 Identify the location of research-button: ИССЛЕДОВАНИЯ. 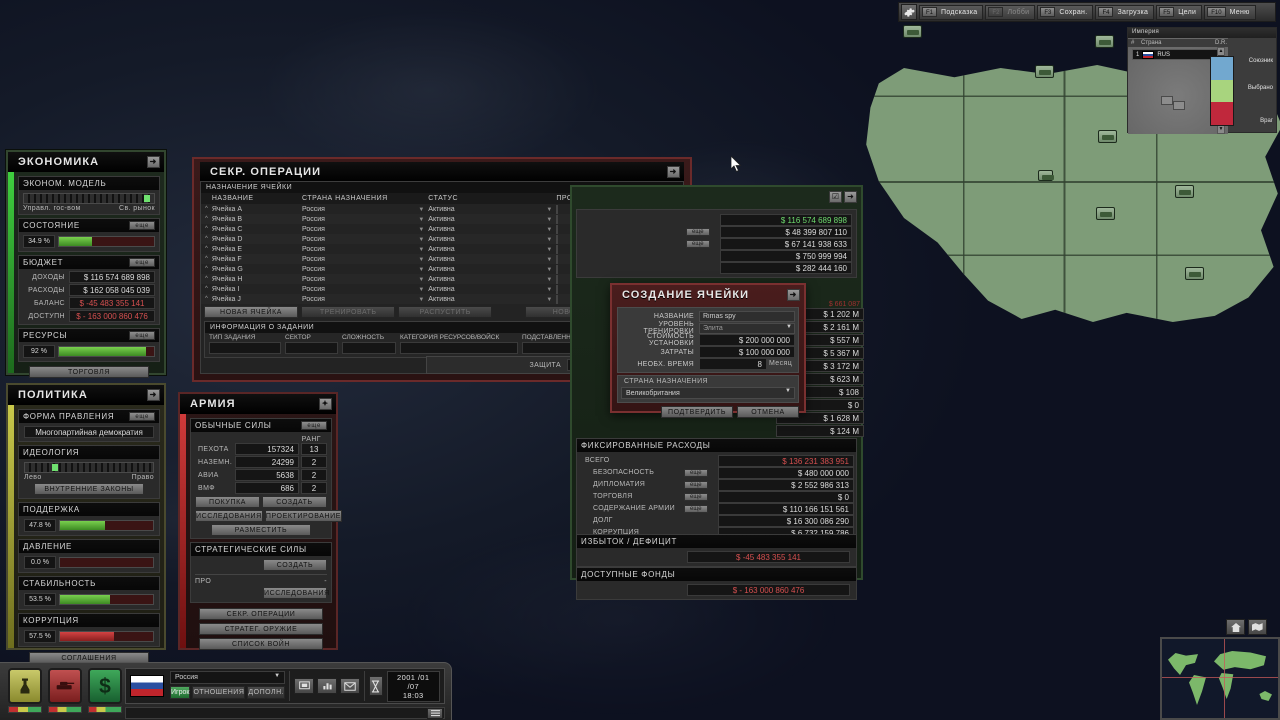
(229, 516).